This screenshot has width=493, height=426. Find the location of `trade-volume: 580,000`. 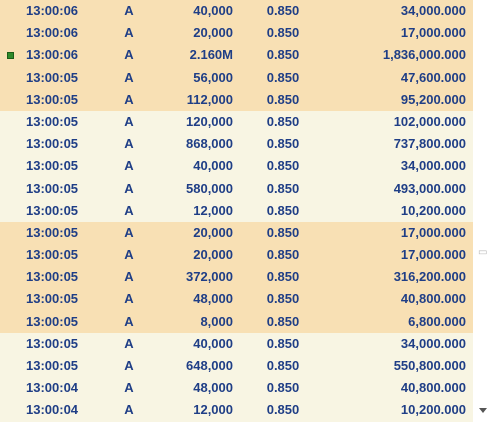

trade-volume: 580,000 is located at coordinates (209, 188).